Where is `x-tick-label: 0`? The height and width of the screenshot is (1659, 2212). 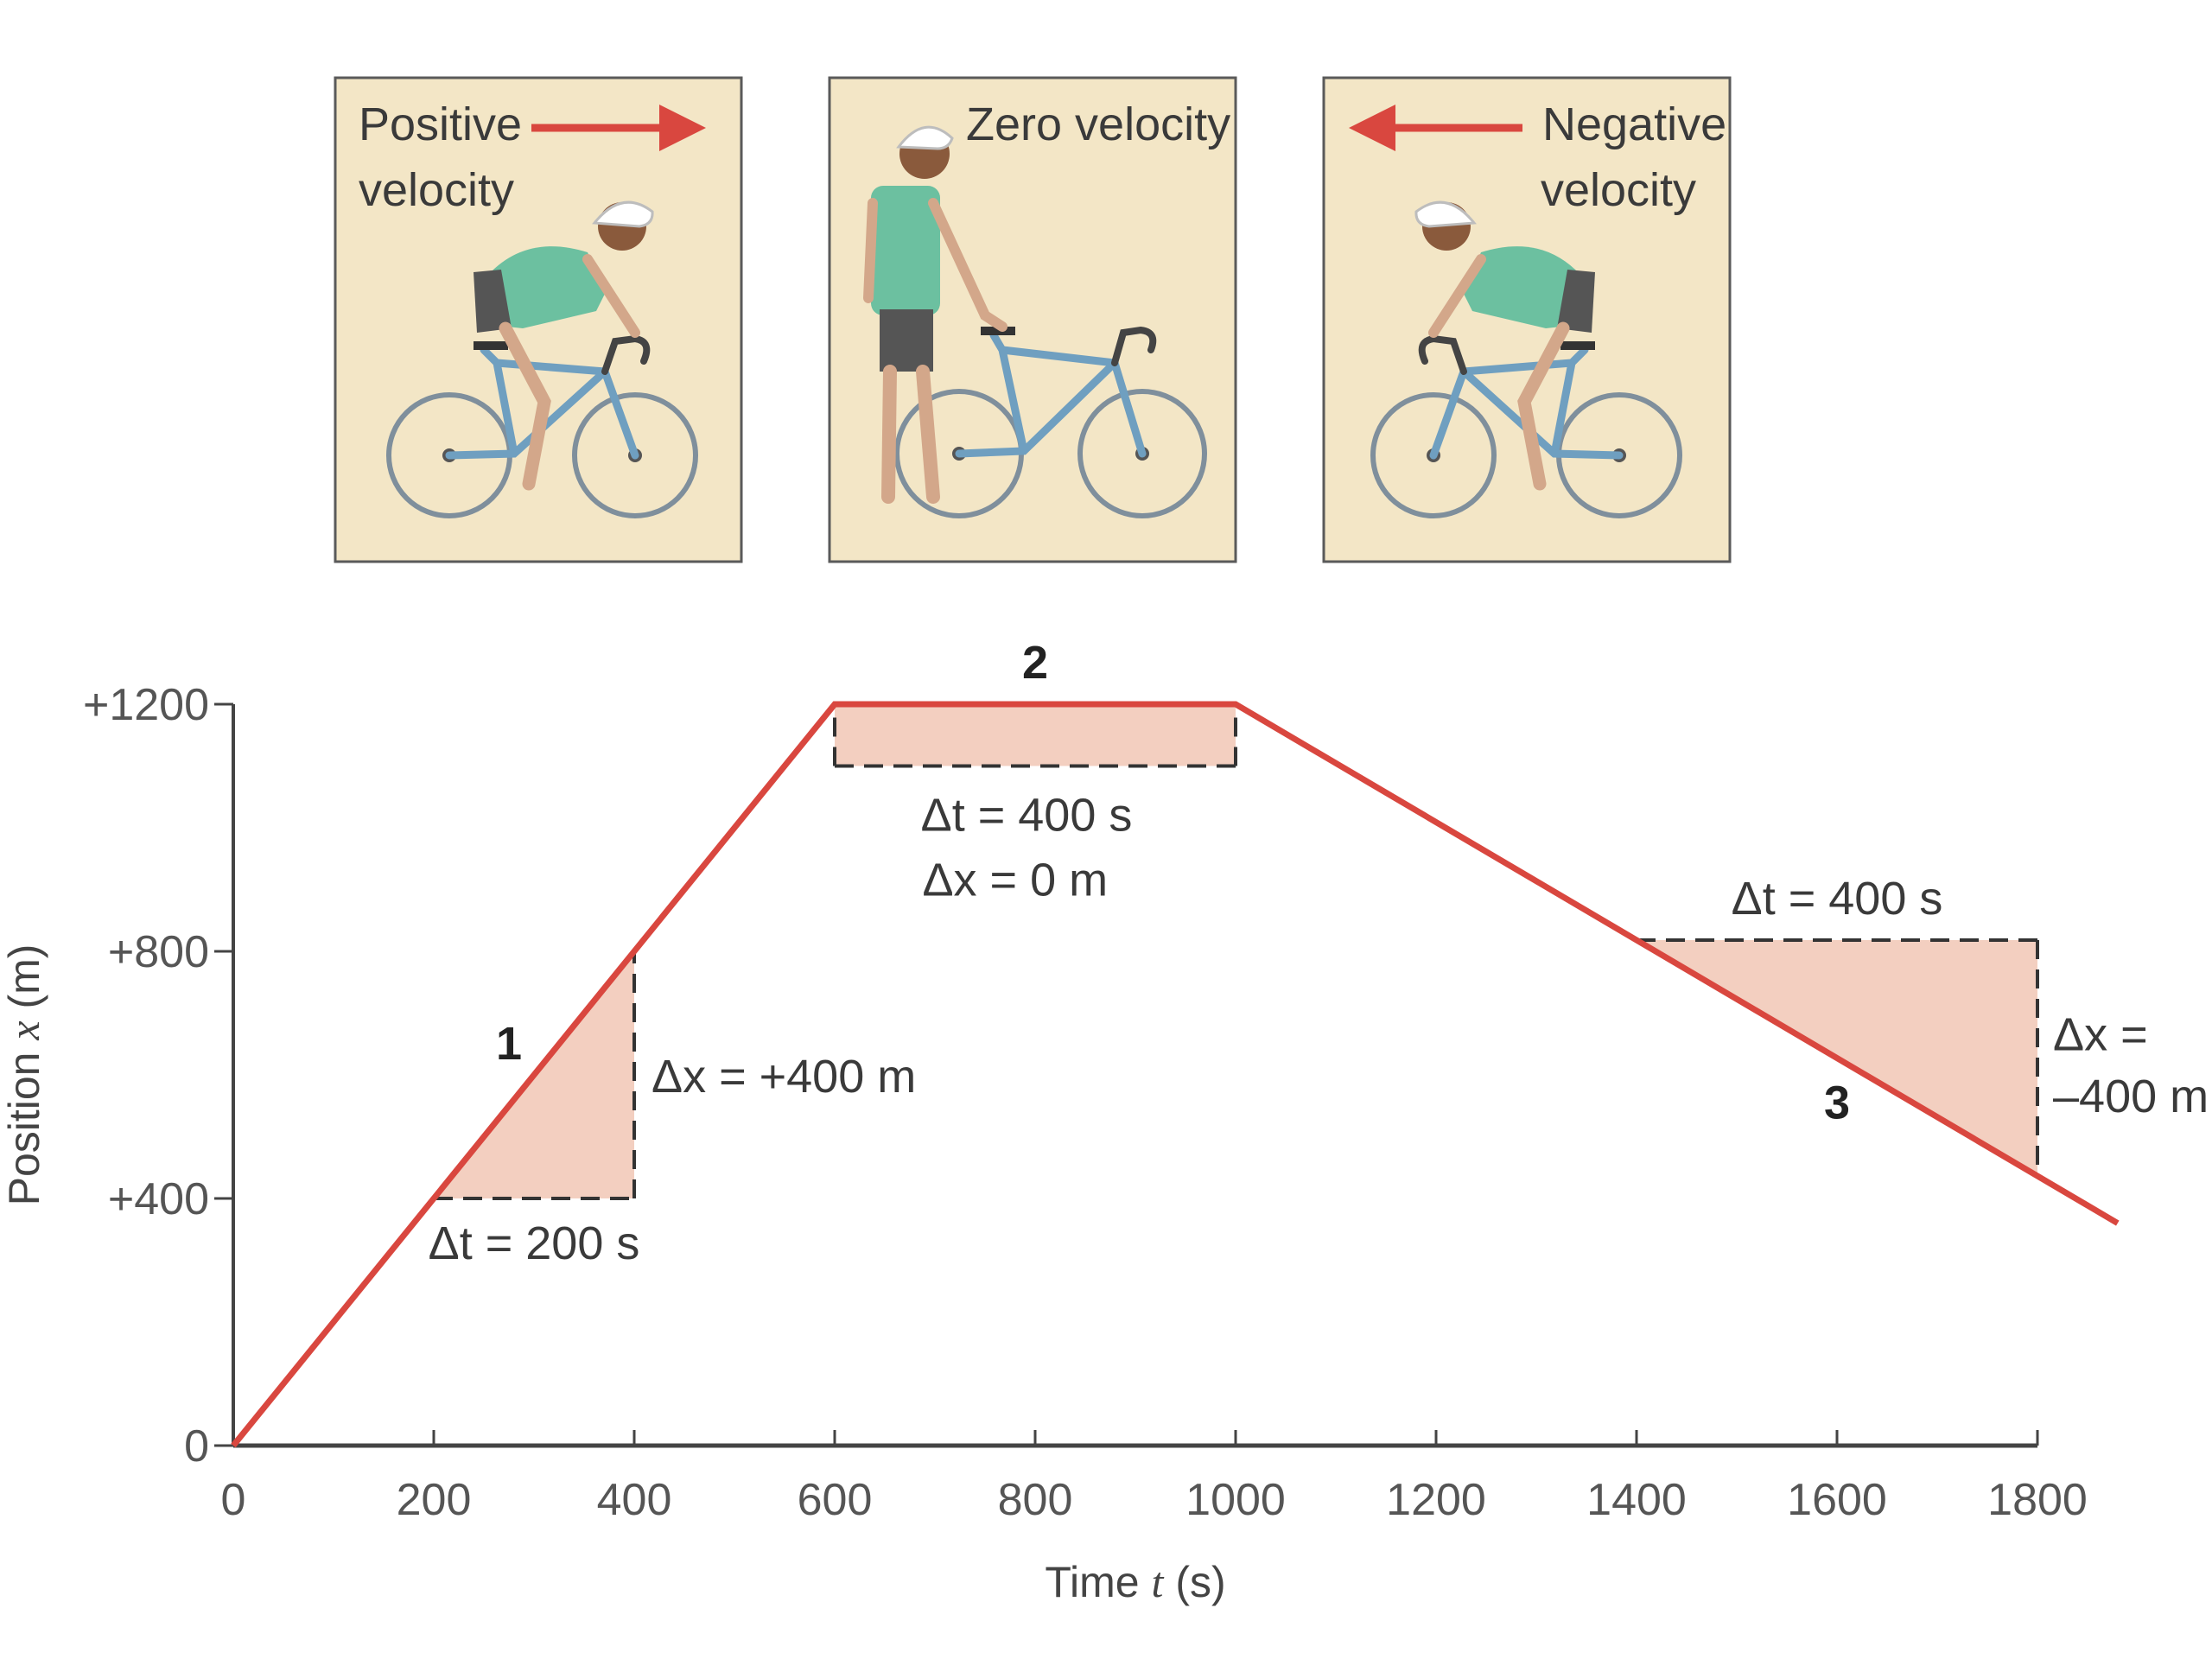
x-tick-label: 0 is located at coordinates (233, 1500).